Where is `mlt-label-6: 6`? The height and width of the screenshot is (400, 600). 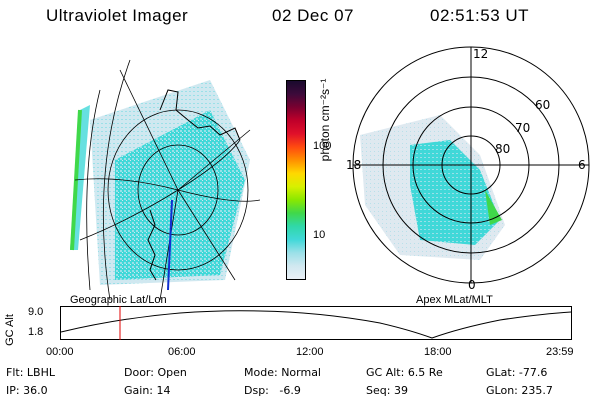
mlt-label-6: 6 is located at coordinates (582, 165).